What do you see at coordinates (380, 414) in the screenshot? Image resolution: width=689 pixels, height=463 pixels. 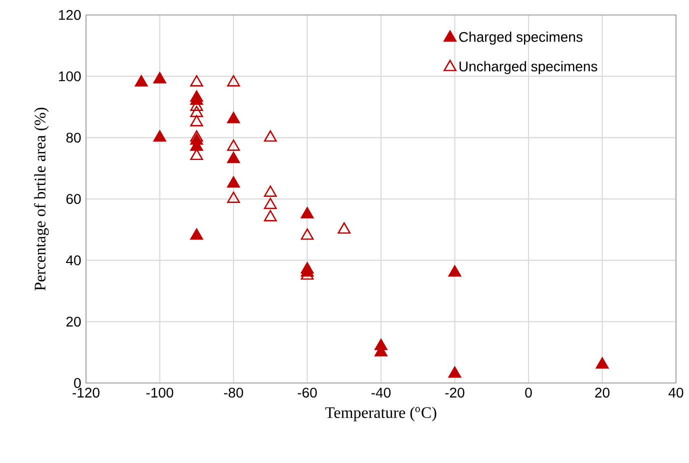 I see `x-axis-title: Temperature ($^{o}$C)` at bounding box center [380, 414].